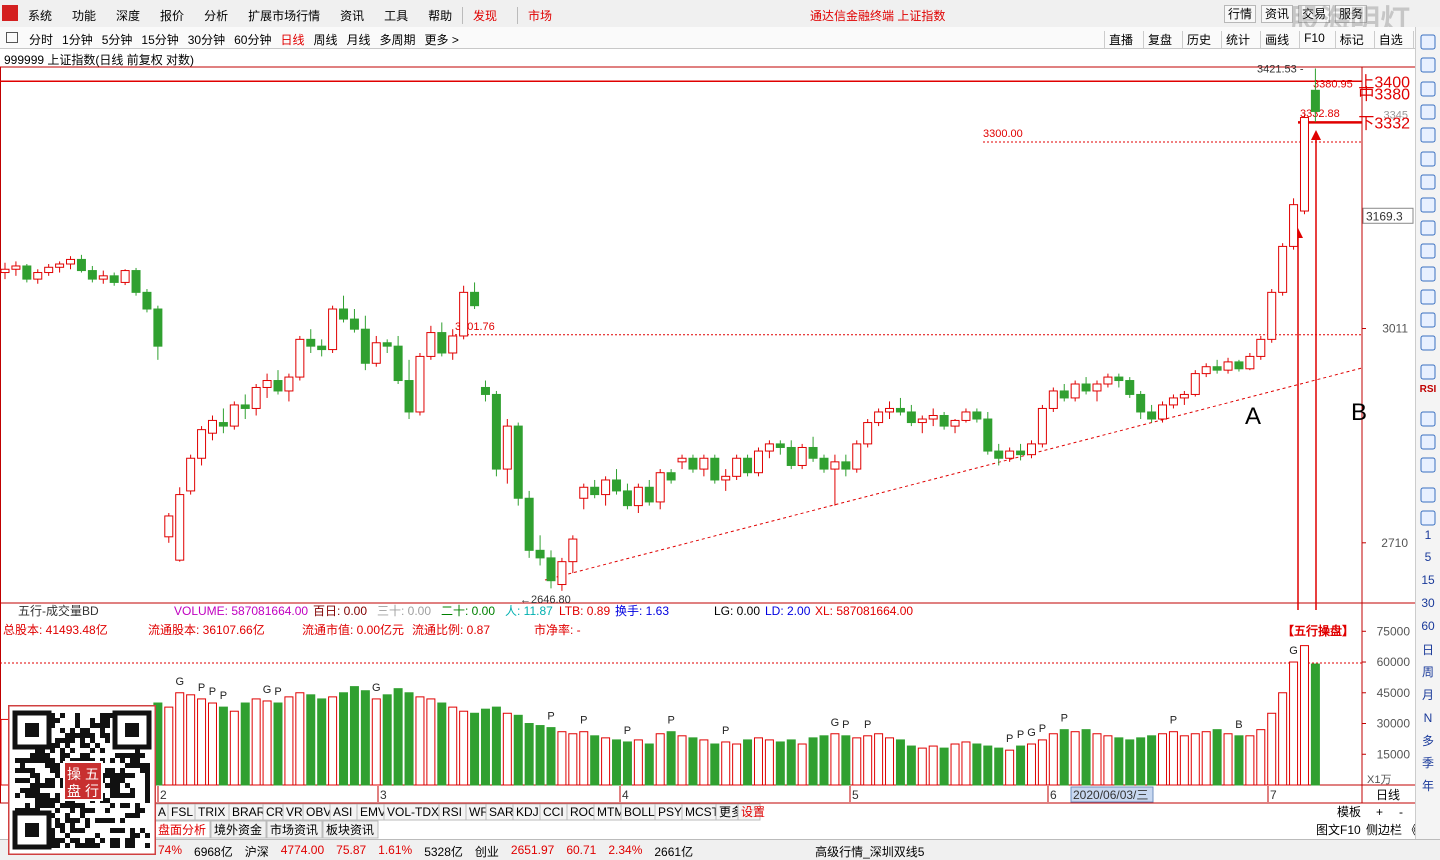 This screenshot has height=860, width=1440. What do you see at coordinates (292, 40) in the screenshot?
I see `period-tab: 日线` at bounding box center [292, 40].